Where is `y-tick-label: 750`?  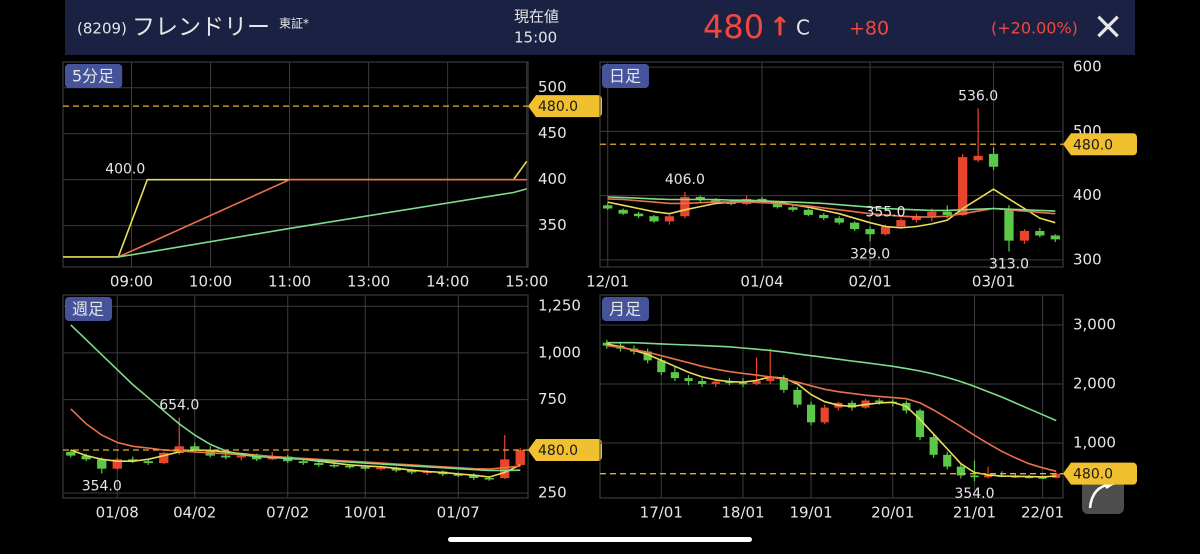 y-tick-label: 750 is located at coordinates (552, 399).